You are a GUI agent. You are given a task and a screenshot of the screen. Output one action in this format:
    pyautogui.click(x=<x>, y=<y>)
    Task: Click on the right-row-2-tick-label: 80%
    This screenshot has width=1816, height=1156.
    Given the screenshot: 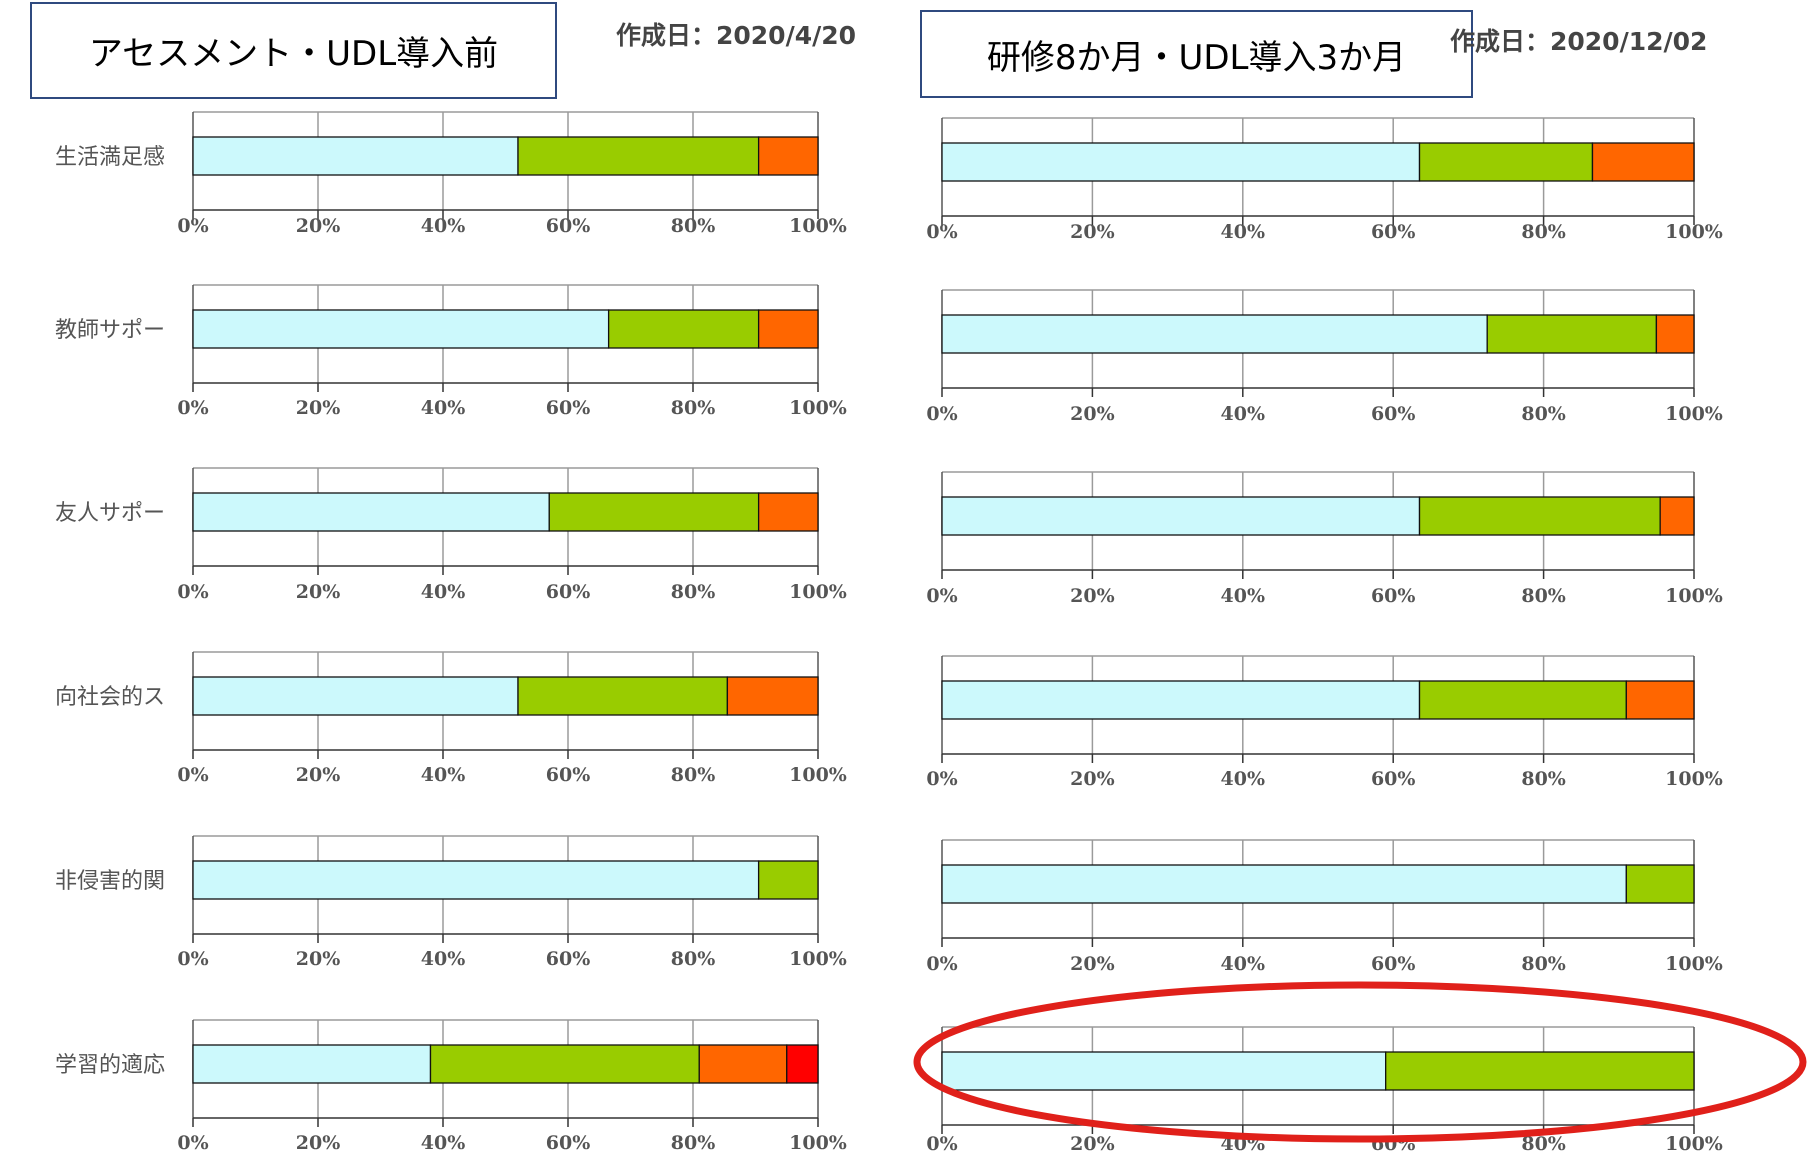 What is the action you would take?
    pyautogui.click(x=1543, y=596)
    